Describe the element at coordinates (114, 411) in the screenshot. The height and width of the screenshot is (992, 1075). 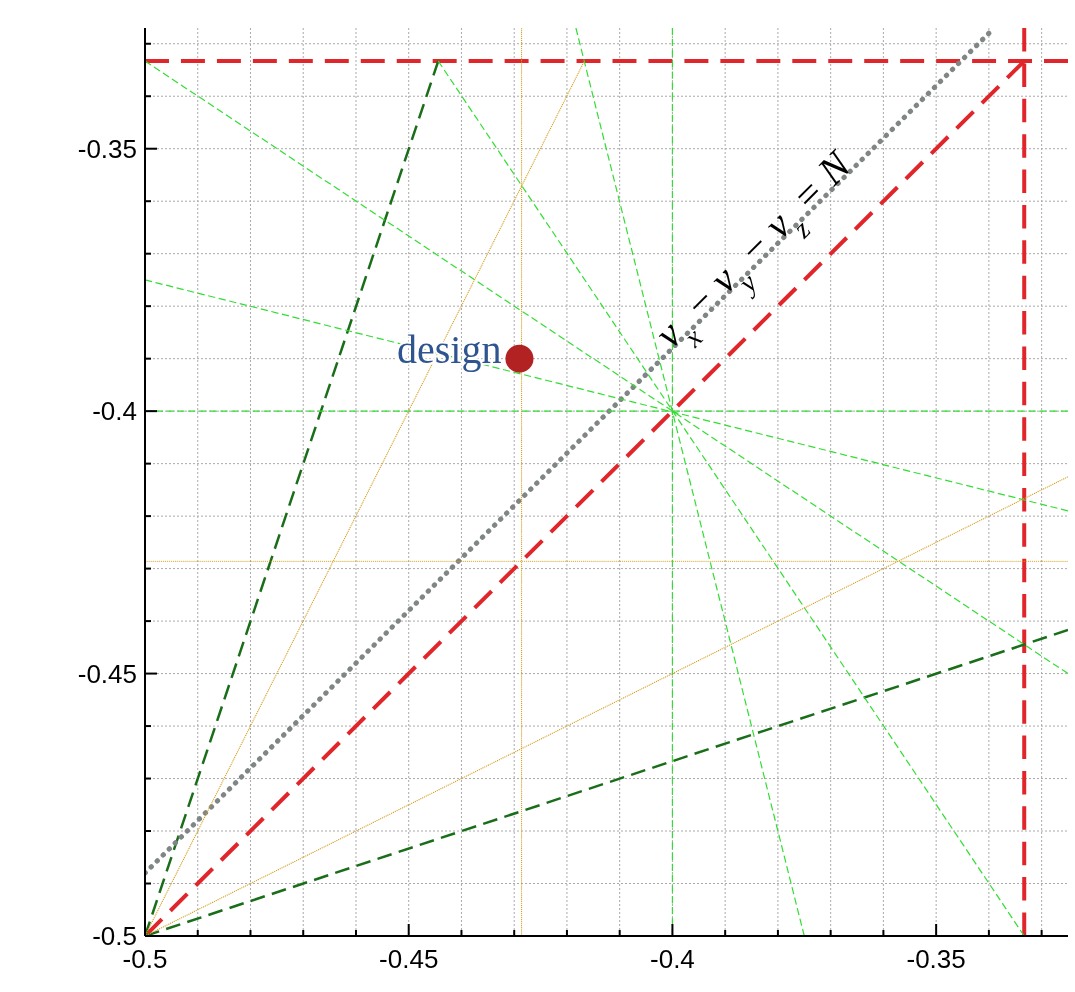
I see `y-tick-label: -0.4` at that location.